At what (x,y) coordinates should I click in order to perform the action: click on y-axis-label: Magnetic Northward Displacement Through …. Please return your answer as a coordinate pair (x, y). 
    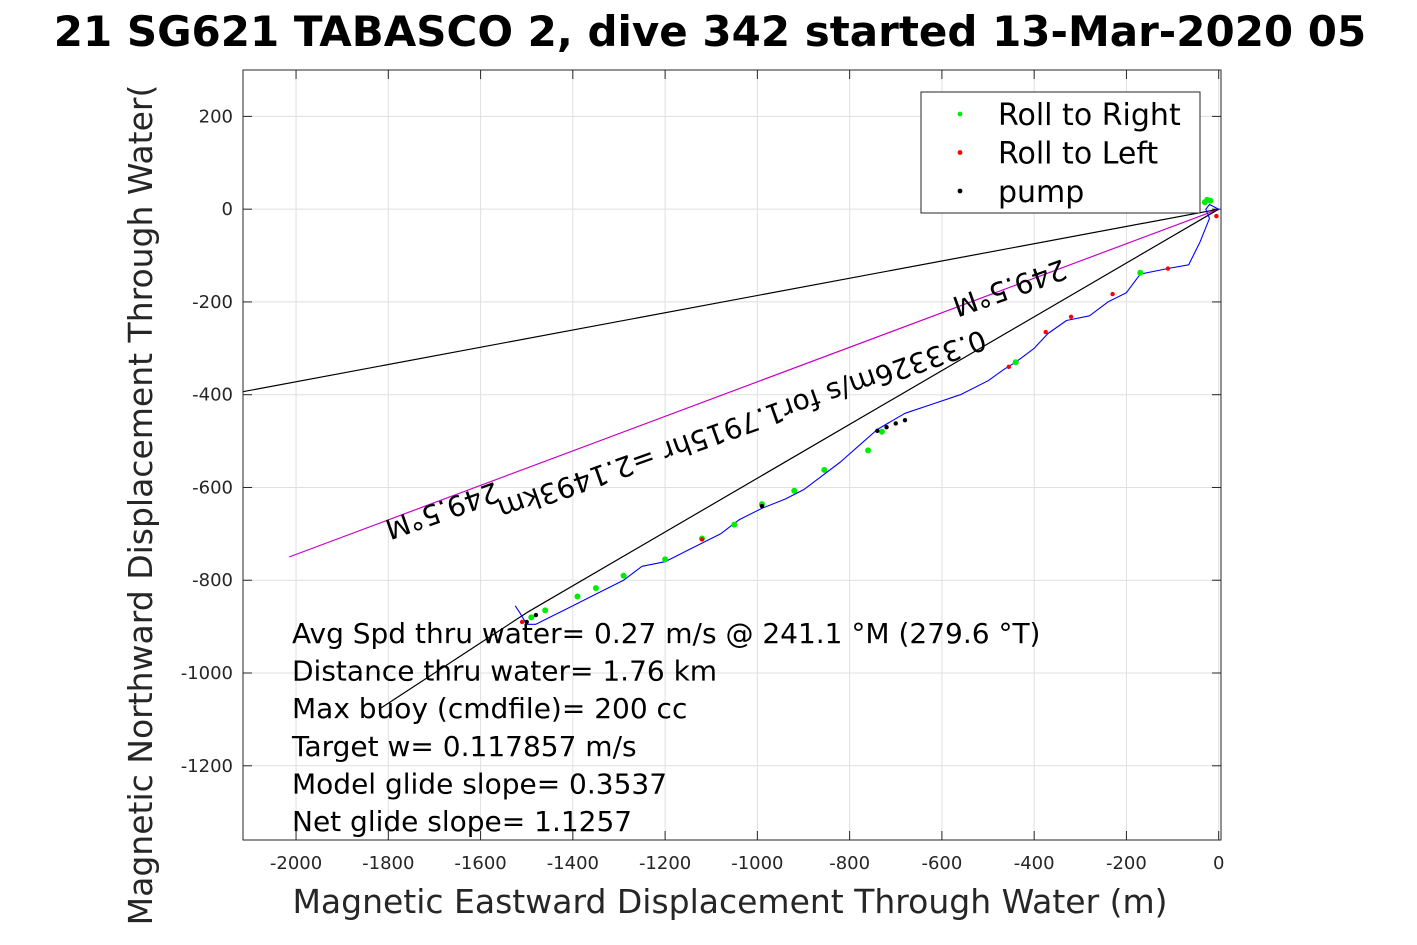
    Looking at the image, I should click on (140, 505).